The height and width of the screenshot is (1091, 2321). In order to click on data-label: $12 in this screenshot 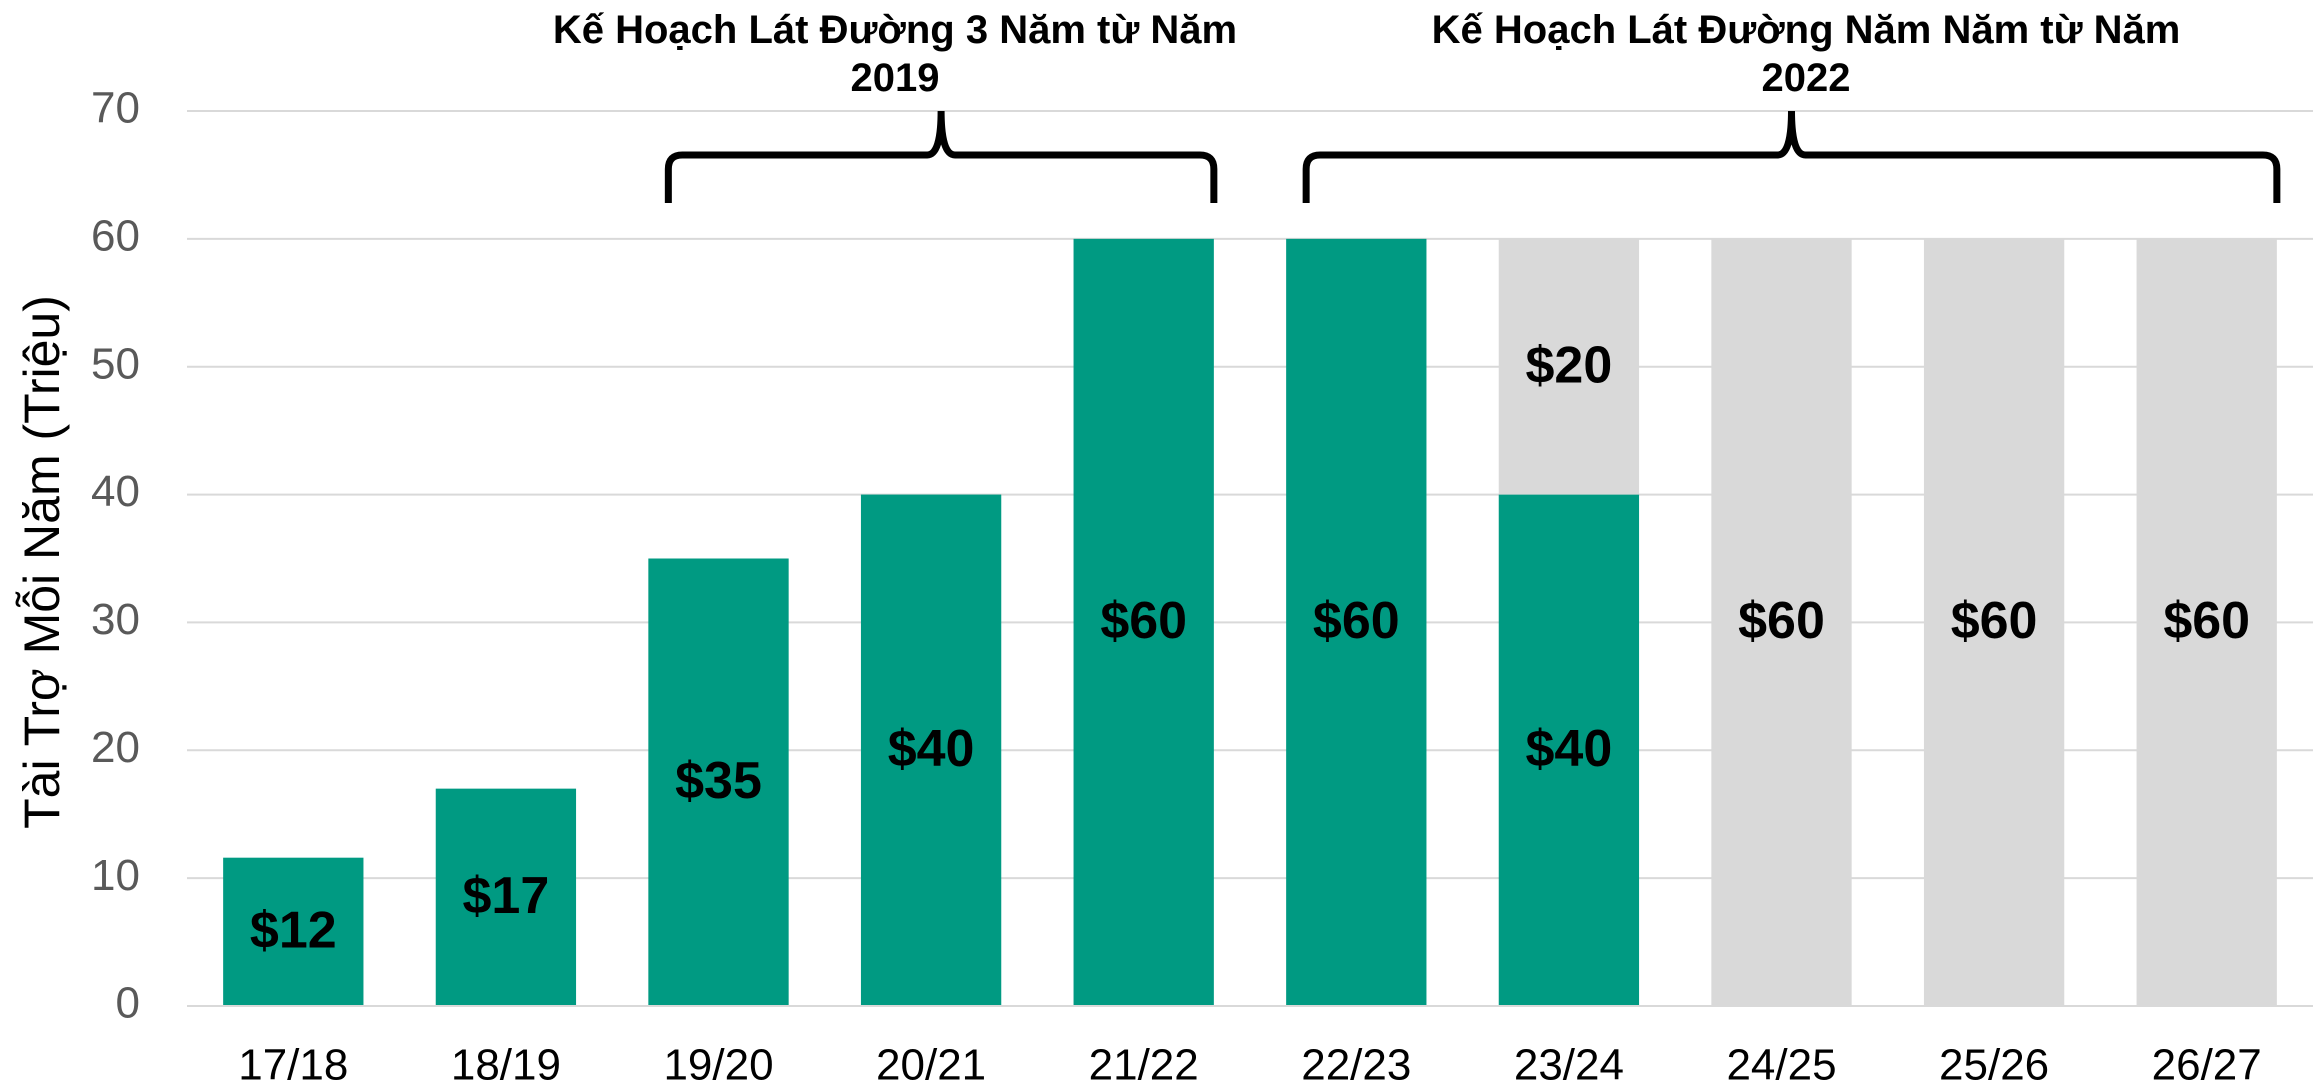, I will do `click(293, 931)`.